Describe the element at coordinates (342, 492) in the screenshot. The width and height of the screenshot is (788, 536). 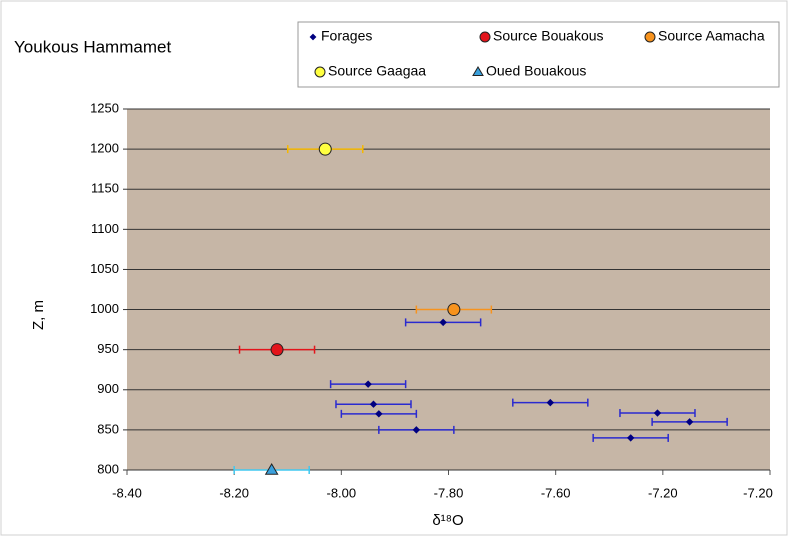
I see `x-tick-label: -8.00` at that location.